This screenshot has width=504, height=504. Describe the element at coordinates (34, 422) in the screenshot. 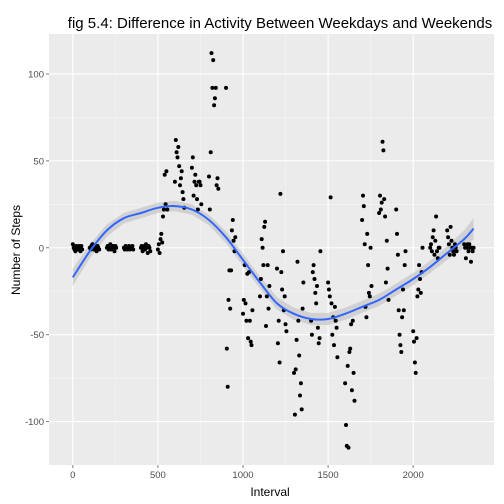

I see `y-tick-label: -100` at that location.